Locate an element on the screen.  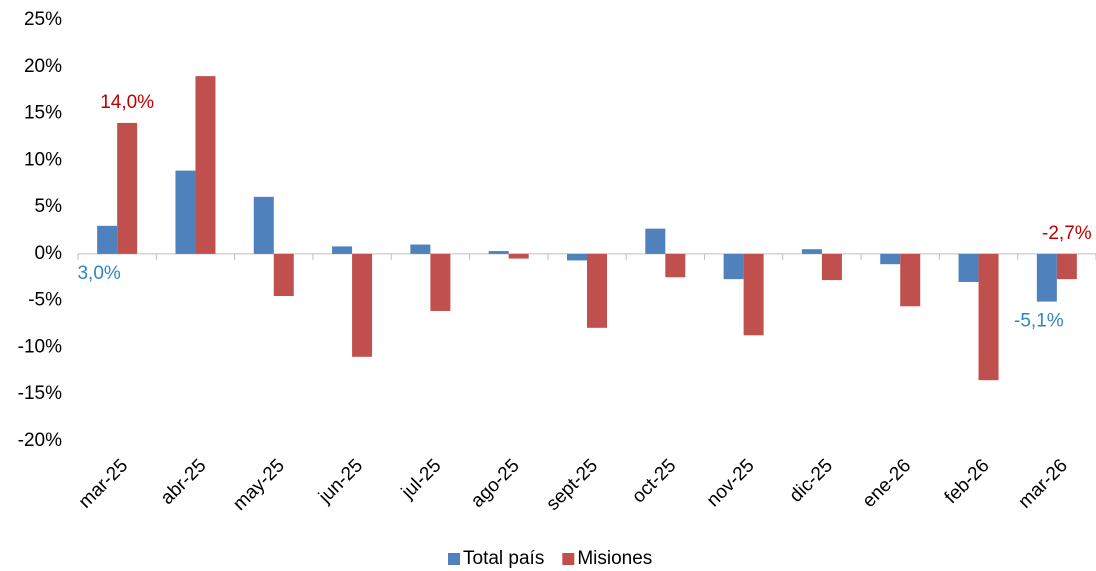
y-tick-label: -20% is located at coordinates (40, 440).